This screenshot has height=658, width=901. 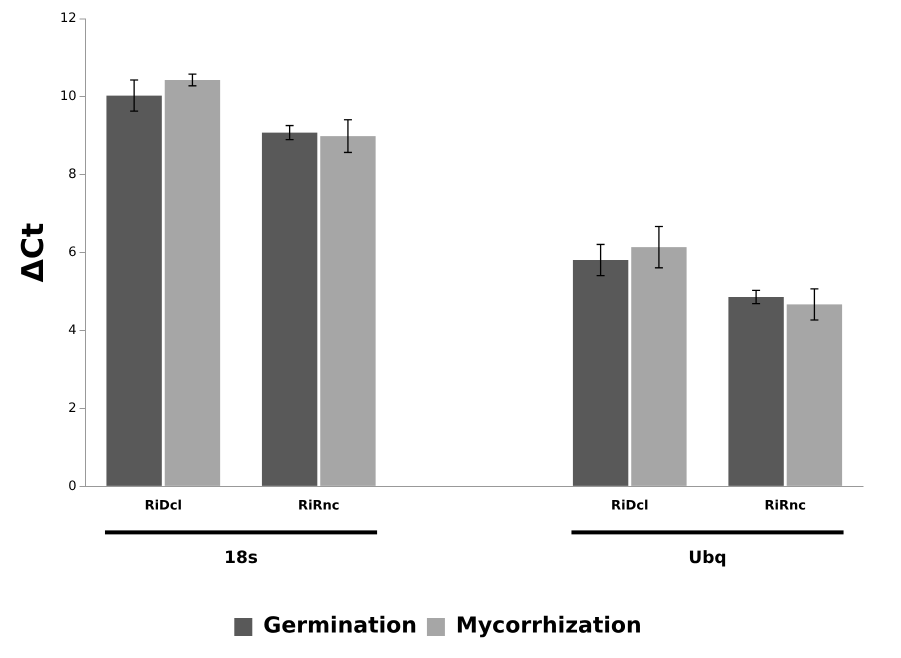 What do you see at coordinates (68, 18) in the screenshot?
I see `y-tick-label: 12` at bounding box center [68, 18].